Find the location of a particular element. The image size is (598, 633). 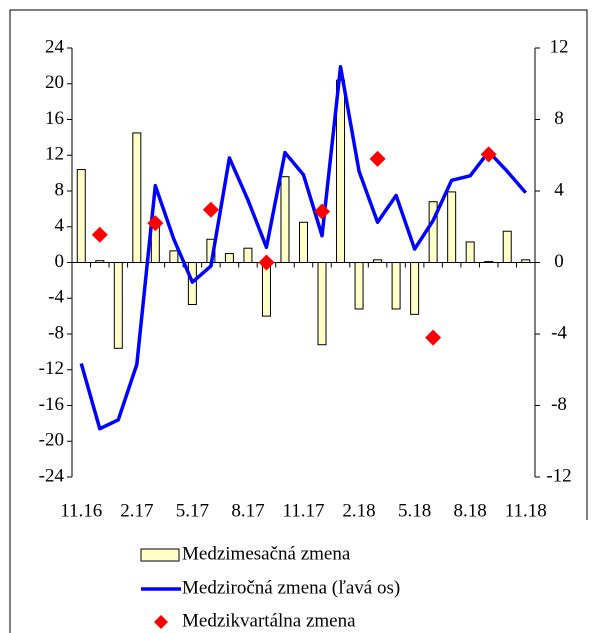

y2-tick-label: -8 is located at coordinates (559, 404).